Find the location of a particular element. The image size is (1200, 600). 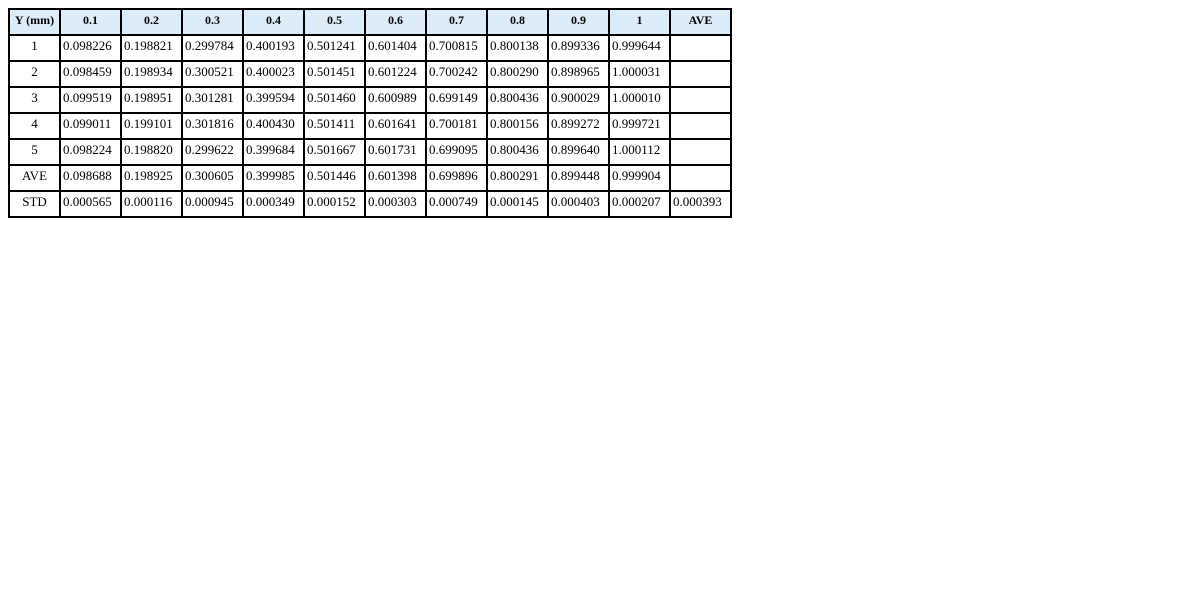

table-cell: 0.301816 is located at coordinates (212, 126).